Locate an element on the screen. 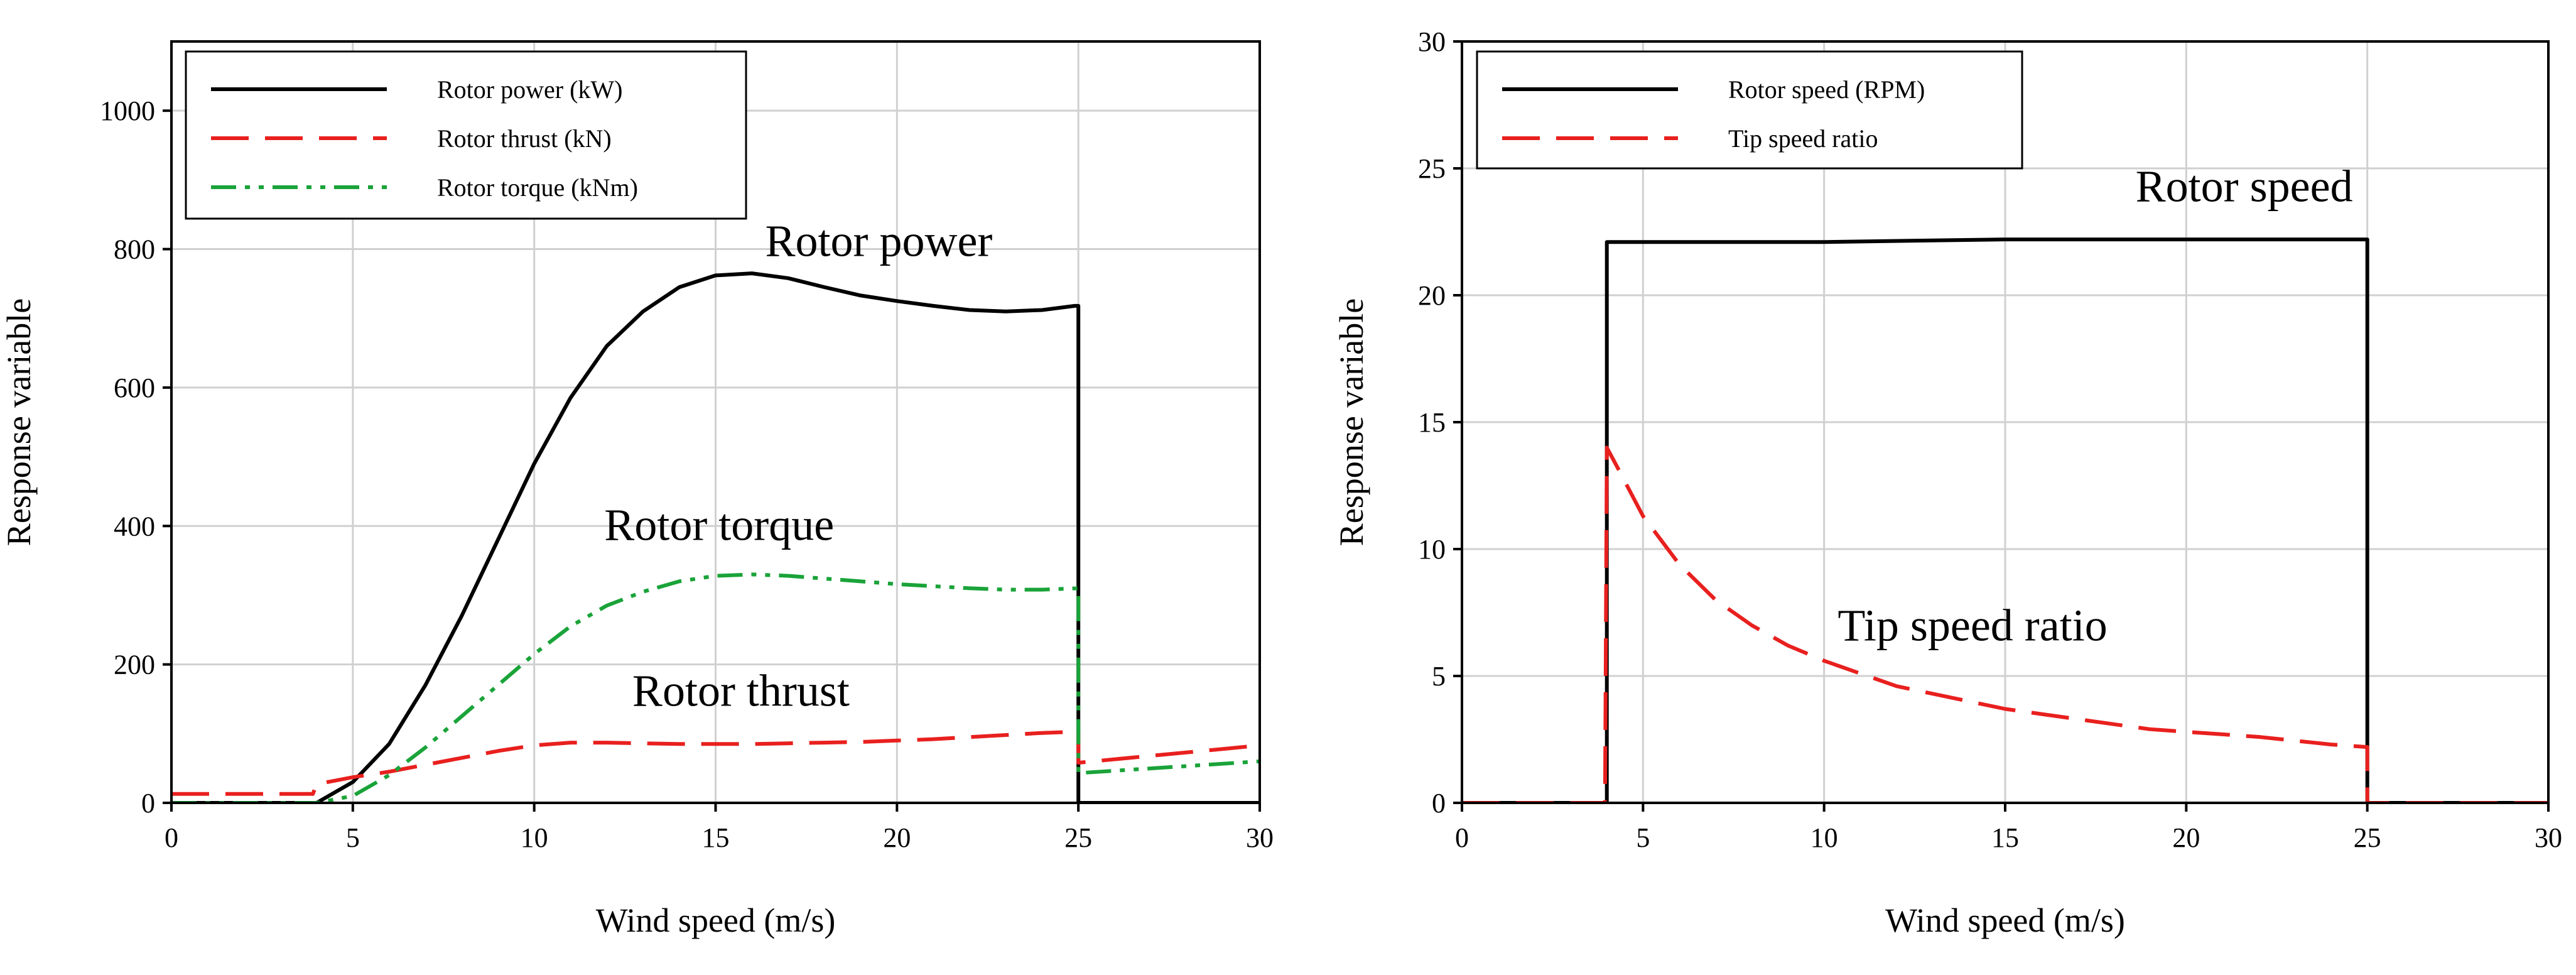 This screenshot has width=2576, height=975. legend-entry: Tip speed ratio is located at coordinates (1803, 138).